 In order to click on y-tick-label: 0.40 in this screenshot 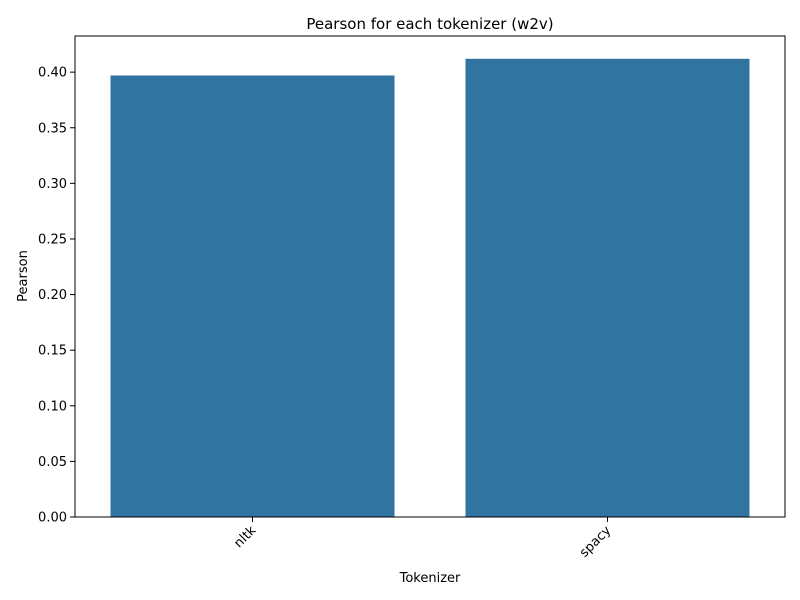, I will do `click(52, 73)`.